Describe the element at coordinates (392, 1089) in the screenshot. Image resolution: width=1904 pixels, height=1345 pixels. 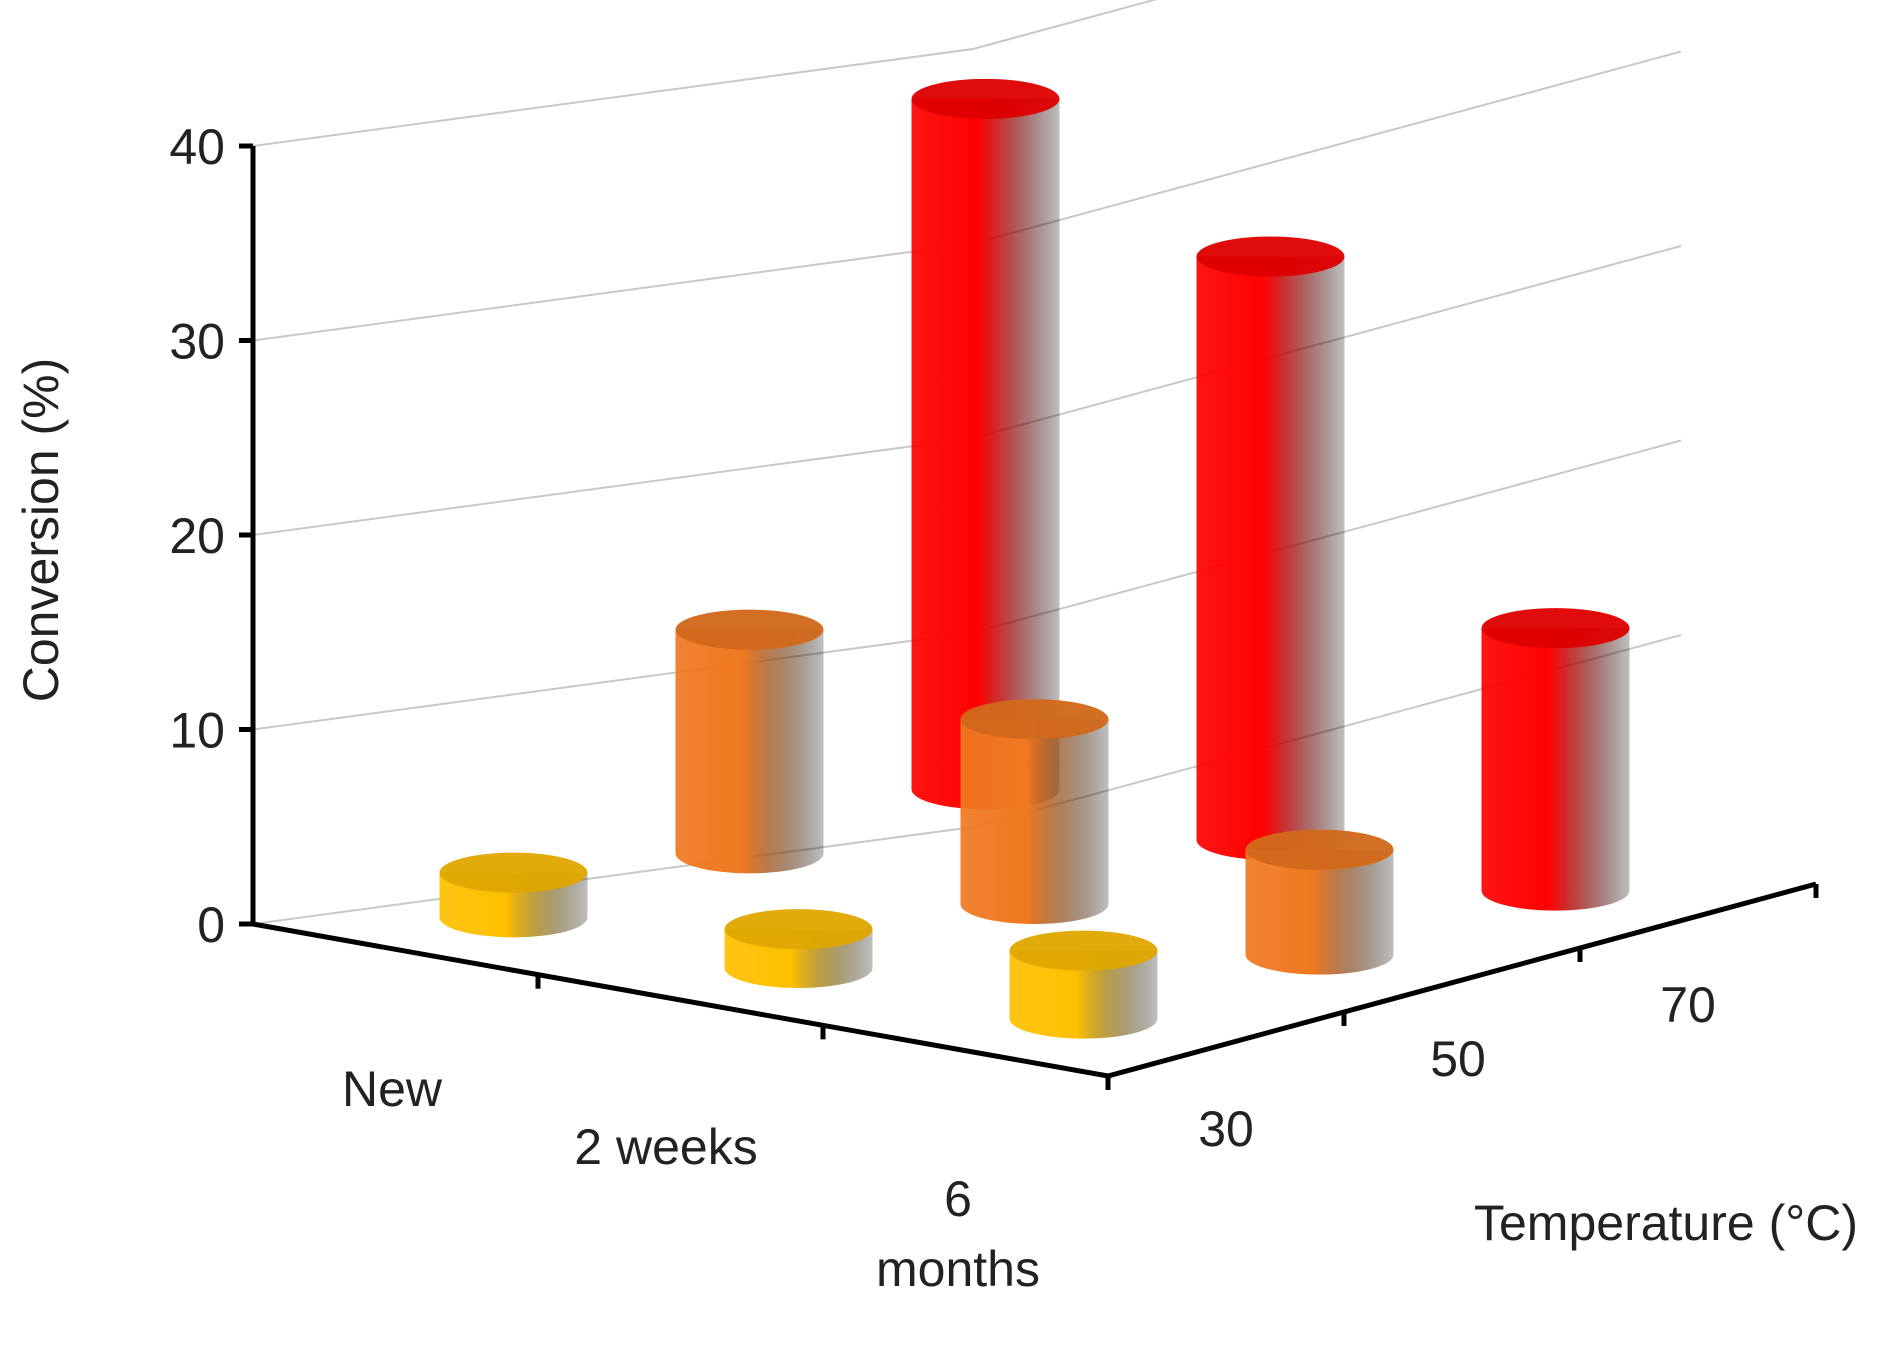
I see `age-tick-label-new: New` at that location.